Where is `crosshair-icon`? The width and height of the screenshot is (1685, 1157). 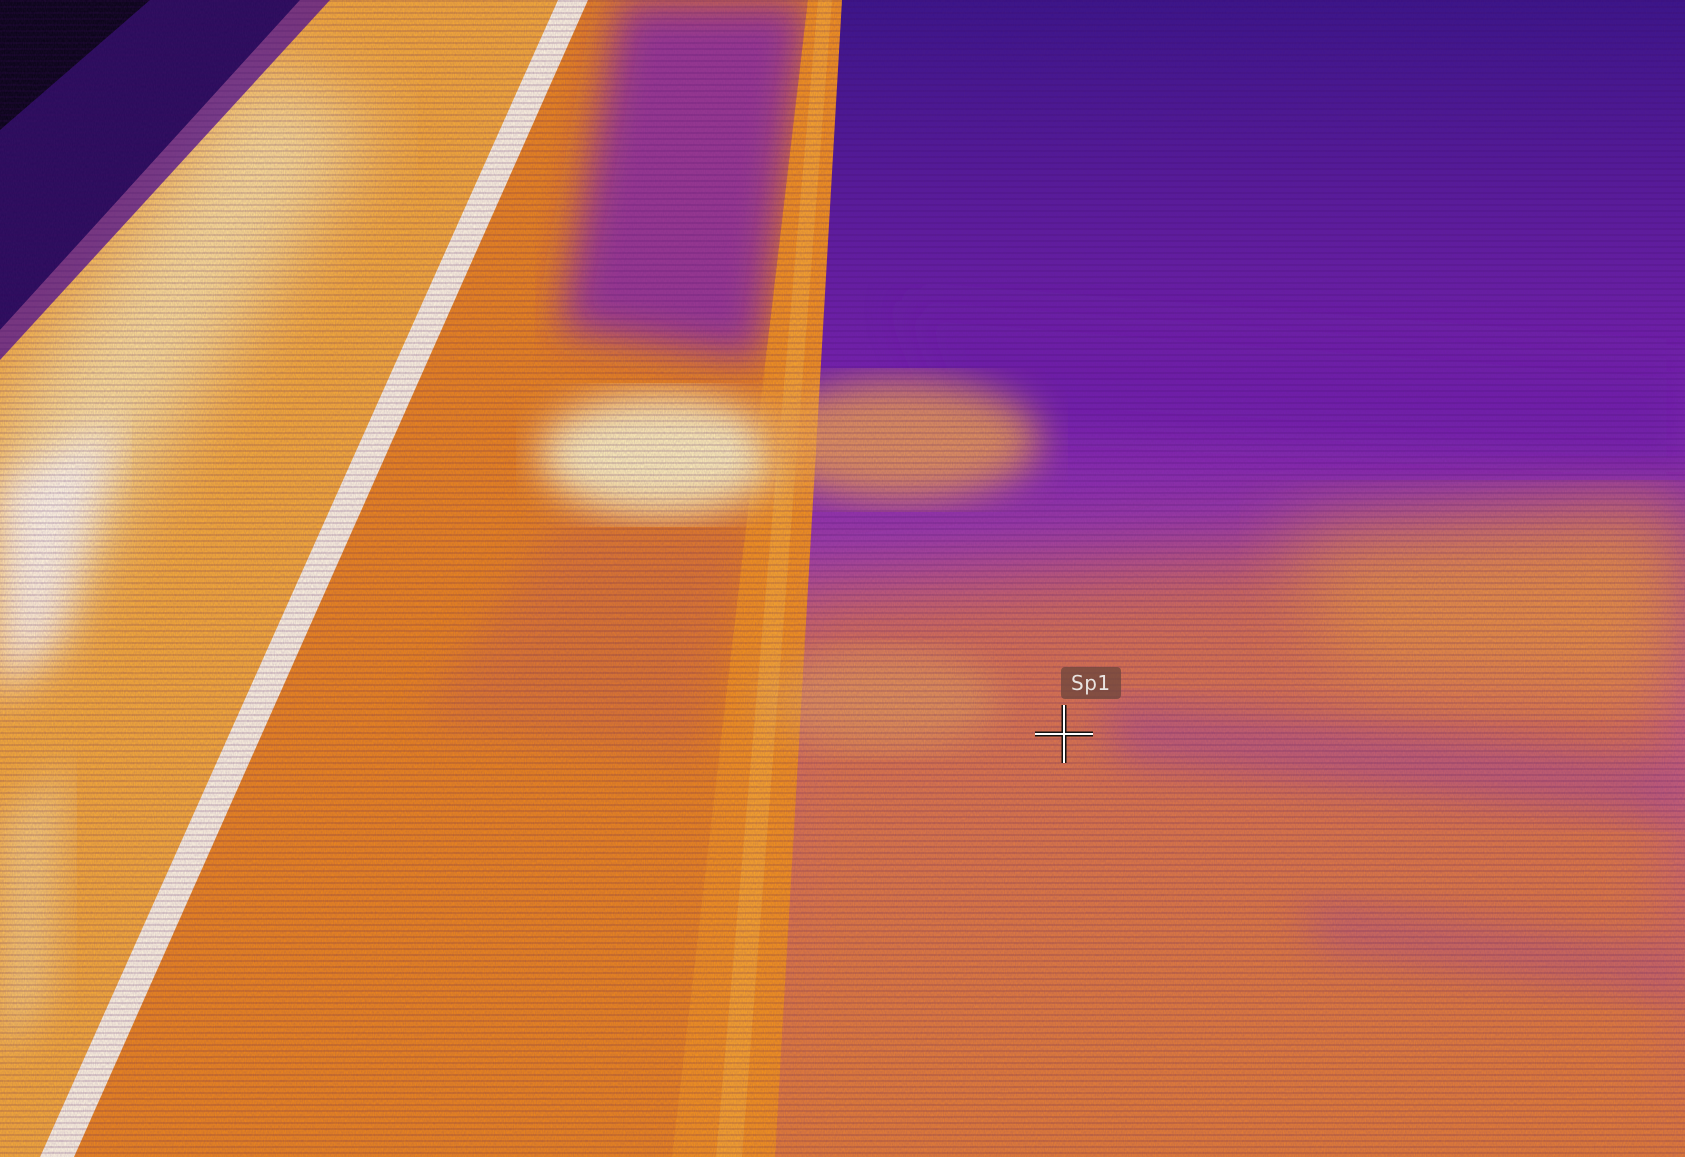
crosshair-icon is located at coordinates (1064, 734).